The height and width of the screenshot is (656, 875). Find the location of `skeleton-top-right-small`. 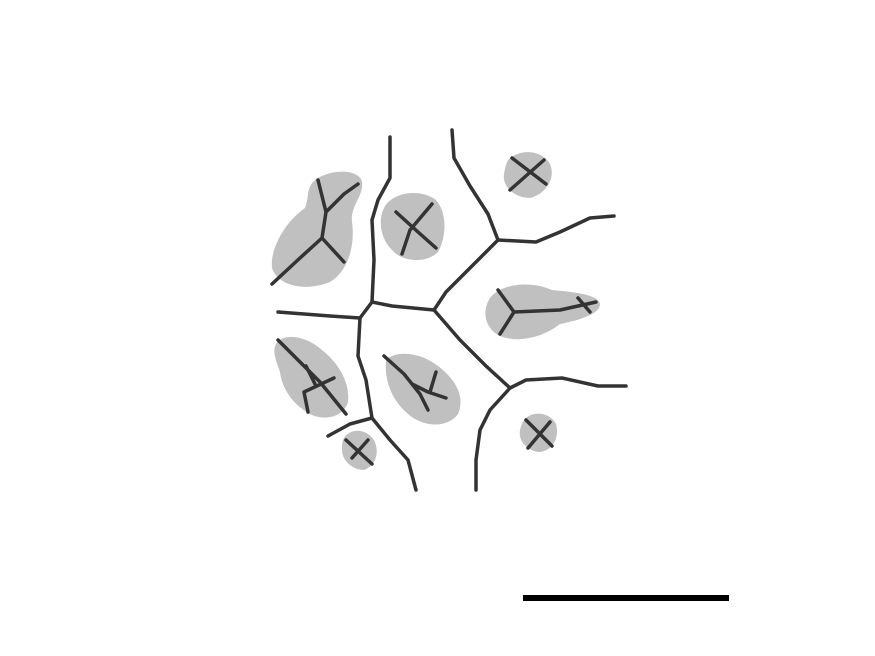

skeleton-top-right-small is located at coordinates (528, 174).